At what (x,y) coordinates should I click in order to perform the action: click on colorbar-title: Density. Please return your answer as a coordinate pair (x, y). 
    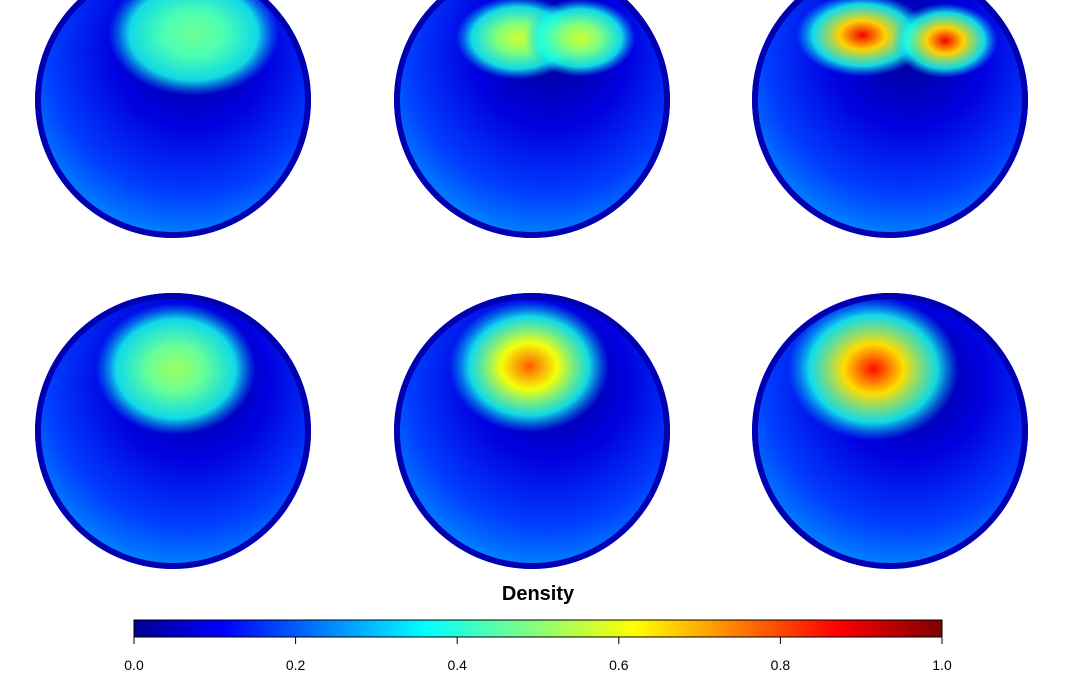
    Looking at the image, I should click on (538, 594).